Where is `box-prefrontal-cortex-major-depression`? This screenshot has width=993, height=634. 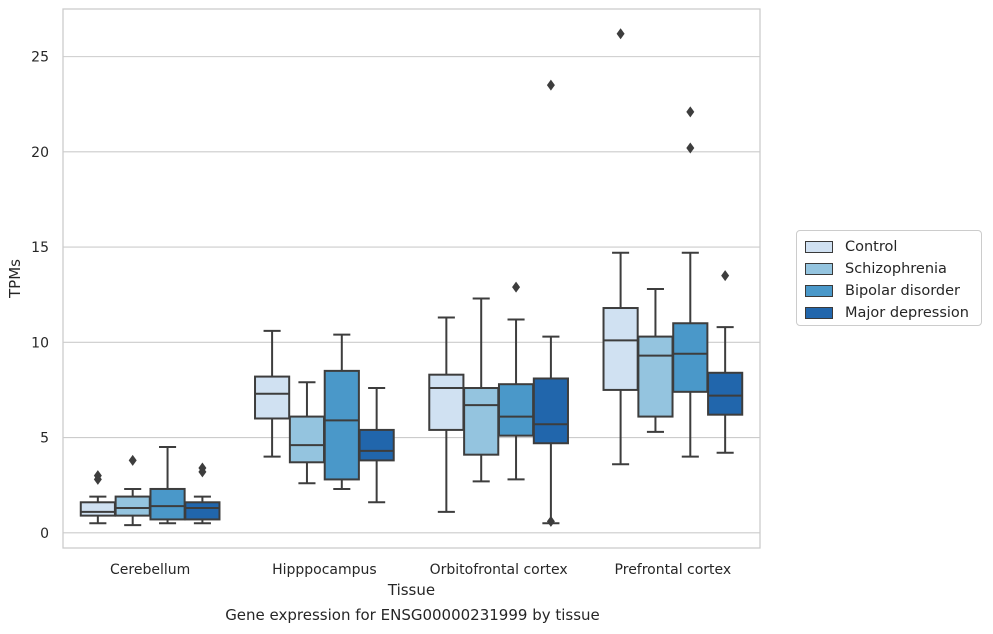 box-prefrontal-cortex-major-depression is located at coordinates (725, 362).